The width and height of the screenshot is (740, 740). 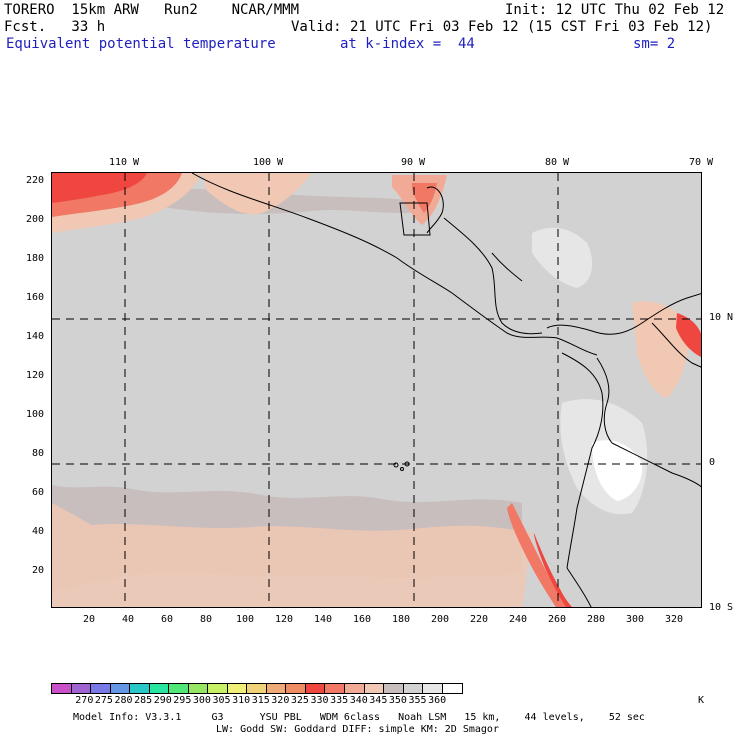 I want to click on colorbar-label: 320, so click(x=280, y=700).